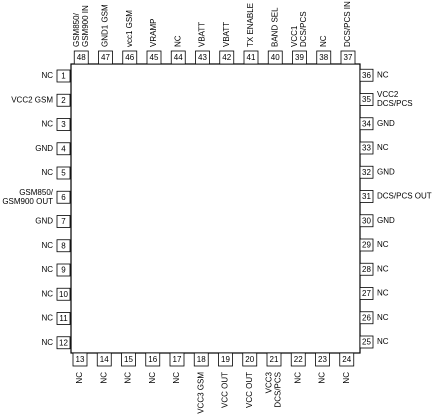 The image size is (432, 416). I want to click on pin-label: VCC1, so click(294, 36).